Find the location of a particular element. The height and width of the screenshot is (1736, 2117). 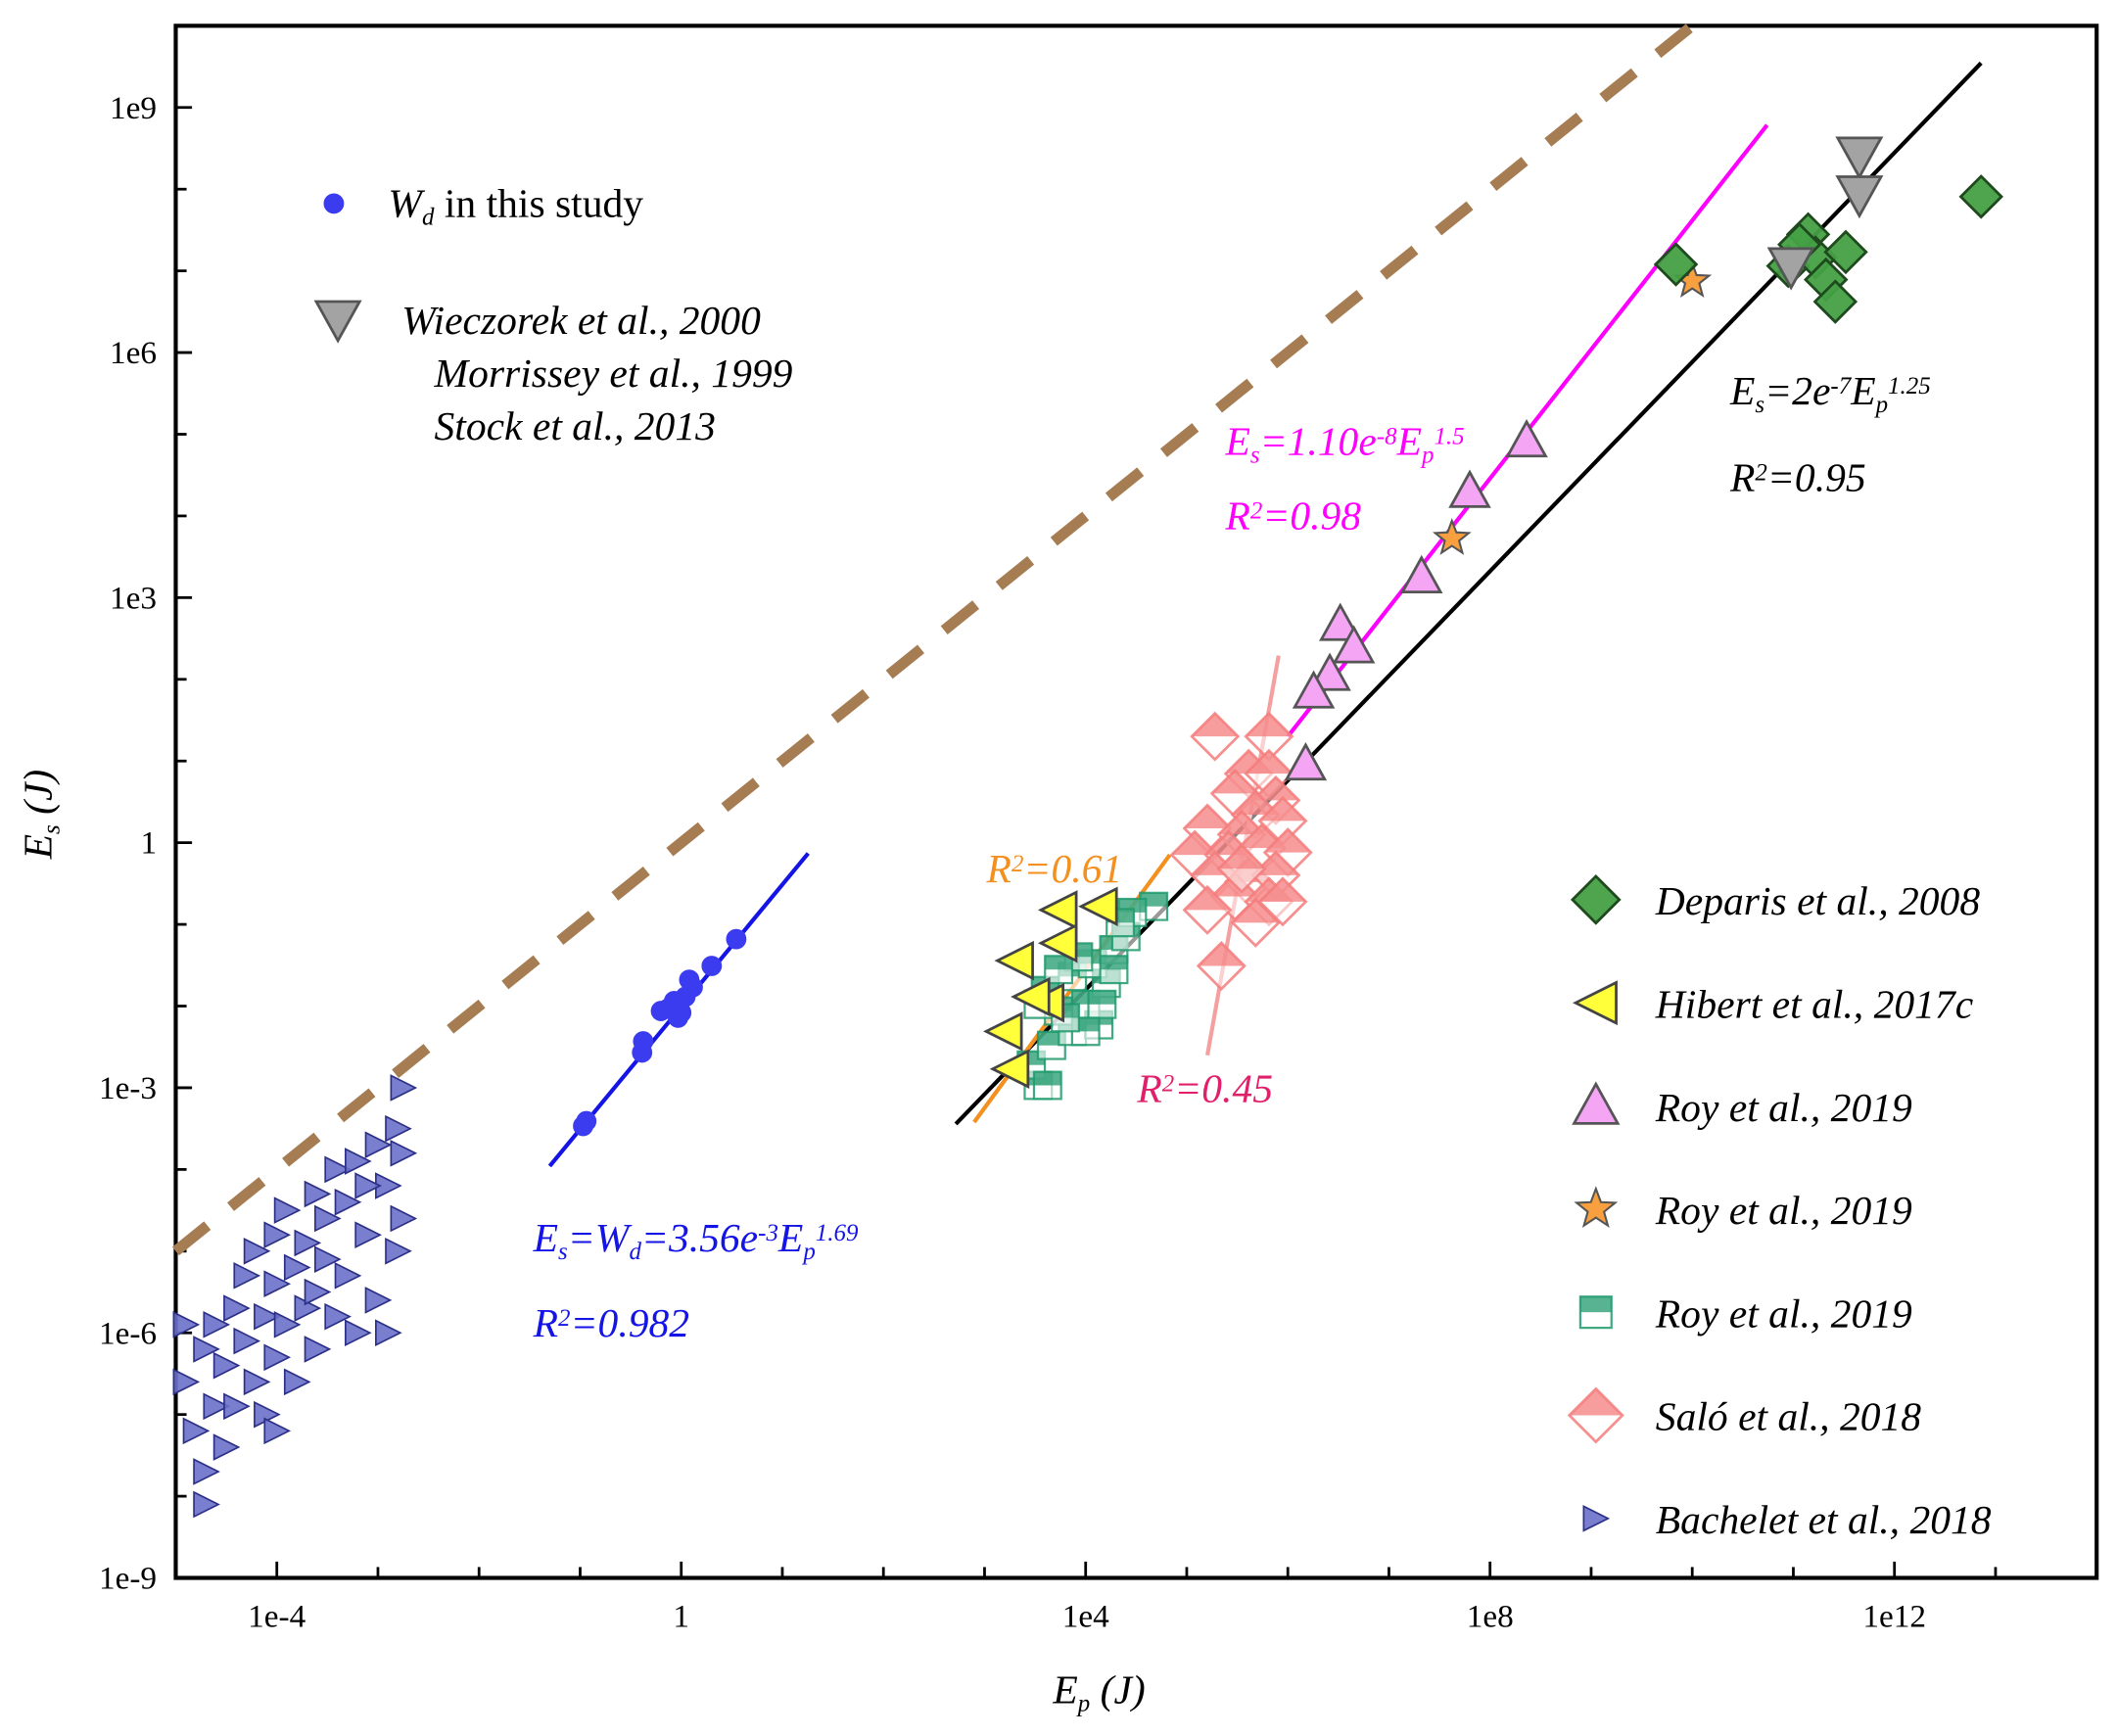

star-mark is located at coordinates (1597, 1208).